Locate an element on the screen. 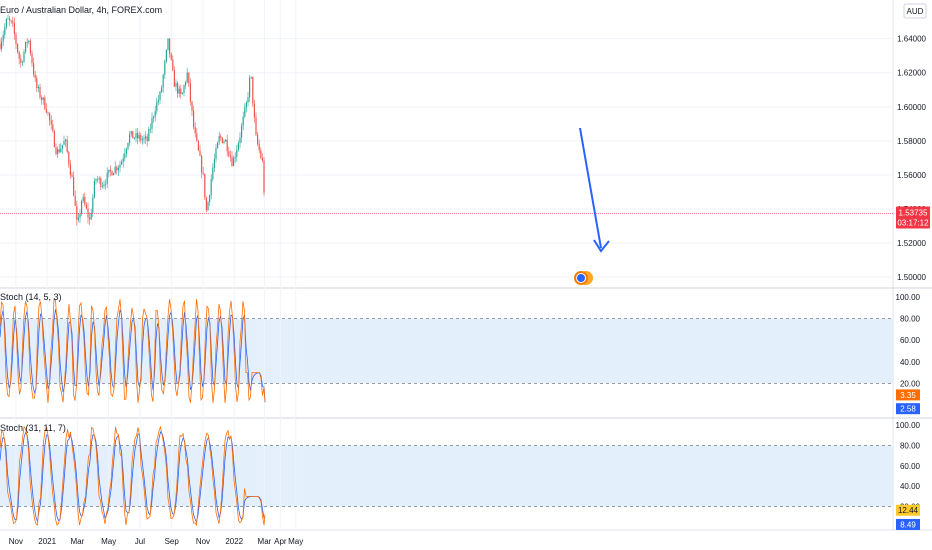 This screenshot has height=550, width=932. candles is located at coordinates (132, 120).